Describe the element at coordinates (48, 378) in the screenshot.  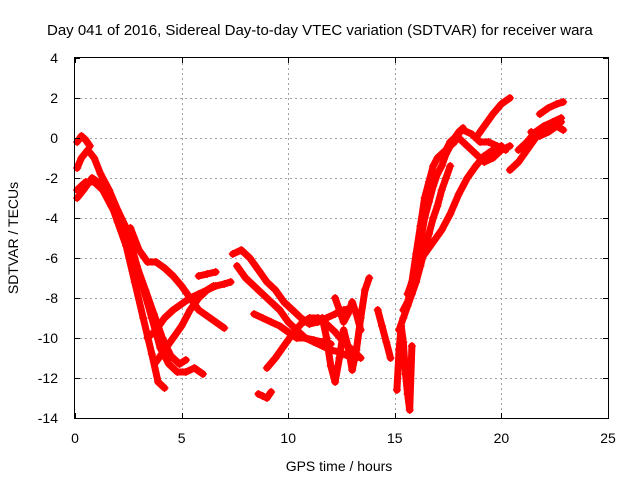
I see `y-tick-label: -12` at that location.